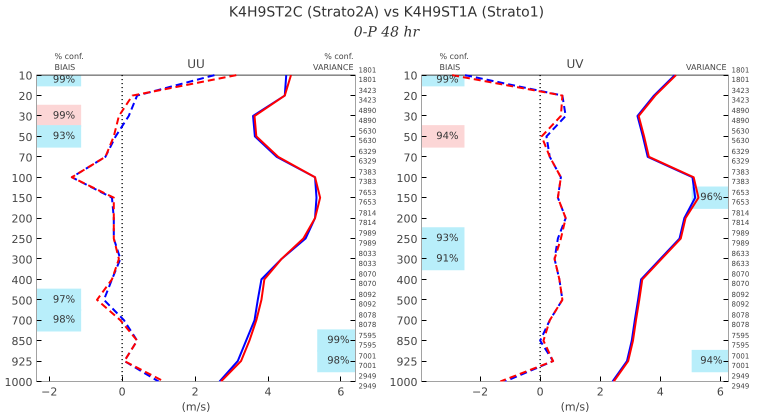  I want to click on chart-title: UV, so click(575, 64).